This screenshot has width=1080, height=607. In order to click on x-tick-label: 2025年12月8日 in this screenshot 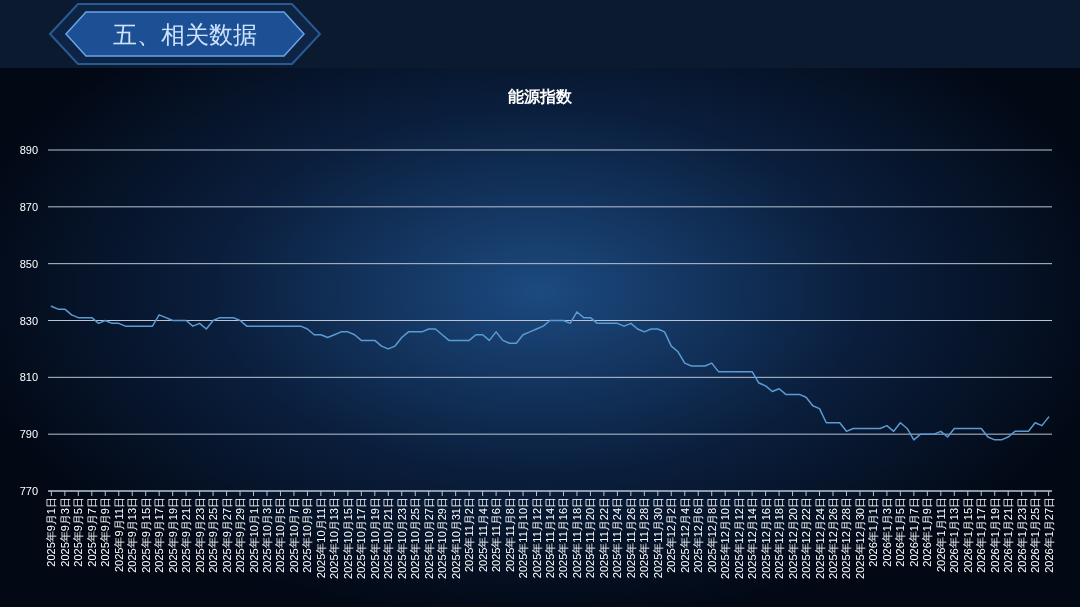, I will do `click(711, 535)`.